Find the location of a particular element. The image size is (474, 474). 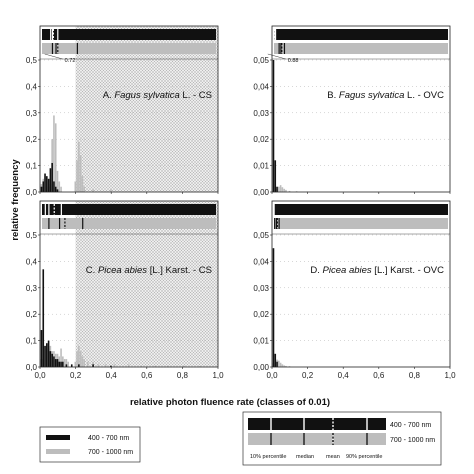

panel-label-suffix: [L.] Karst. - CS is located at coordinates (179, 270).